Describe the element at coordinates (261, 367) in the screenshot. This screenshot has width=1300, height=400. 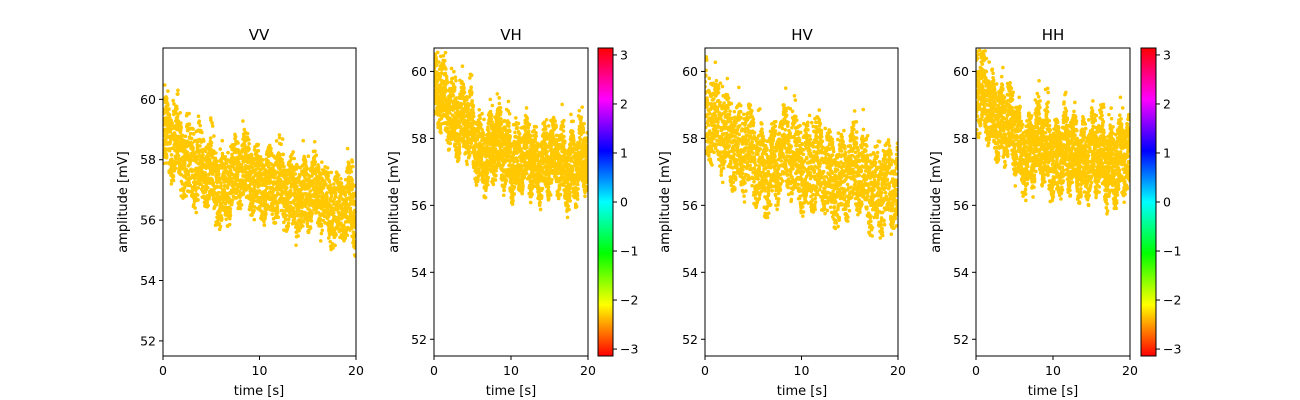
I see `x-axis: 0 10 20` at that location.